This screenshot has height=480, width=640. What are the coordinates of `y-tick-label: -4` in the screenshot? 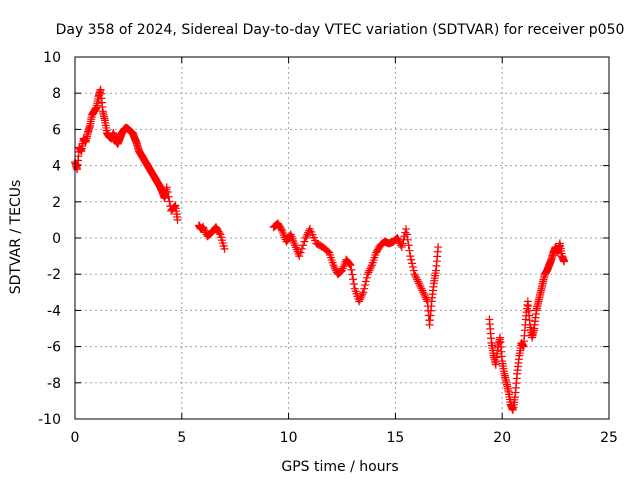 It's located at (54, 311).